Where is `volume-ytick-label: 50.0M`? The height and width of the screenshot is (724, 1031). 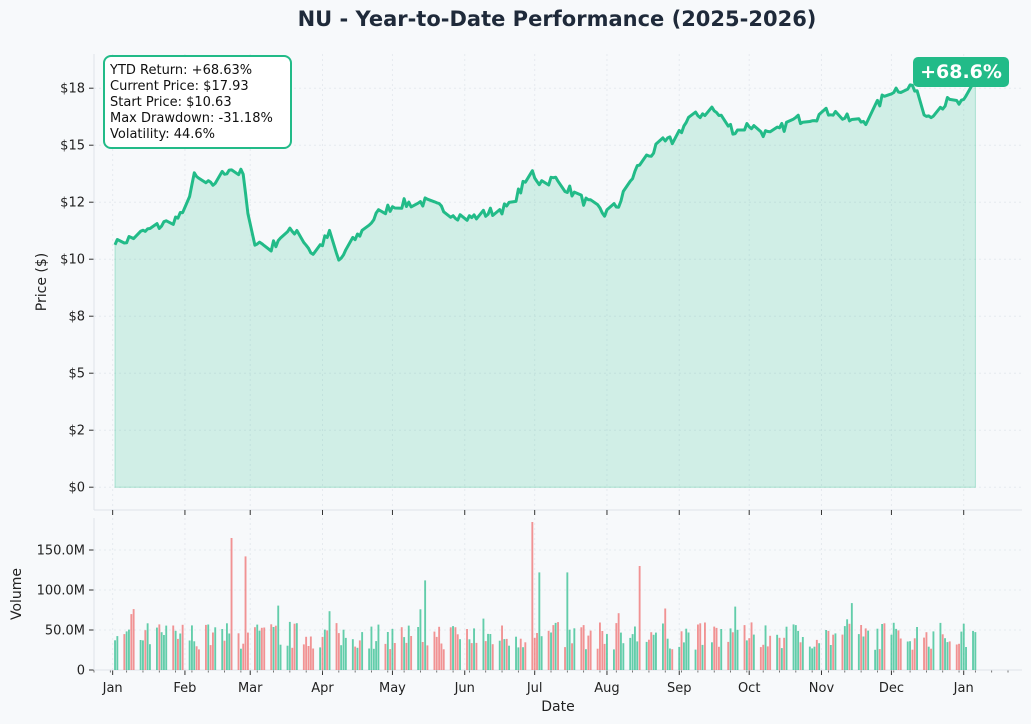 volume-ytick-label: 50.0M is located at coordinates (65, 631).